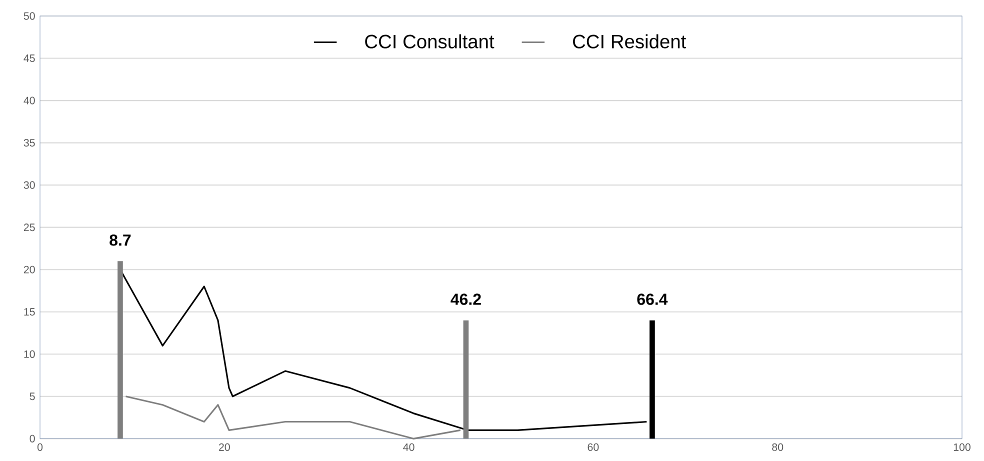 This screenshot has width=984, height=461. Describe the element at coordinates (652, 299) in the screenshot. I see `annotation: 66.4` at that location.